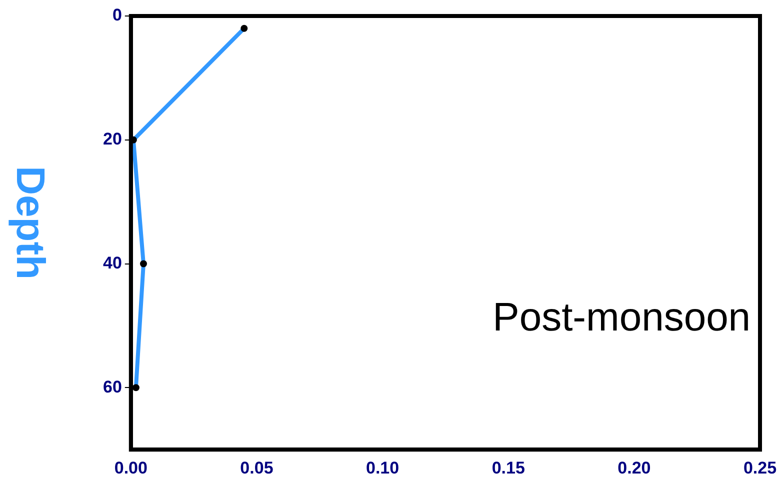 The height and width of the screenshot is (484, 782). I want to click on x-tick-label: 0.00, so click(131, 468).